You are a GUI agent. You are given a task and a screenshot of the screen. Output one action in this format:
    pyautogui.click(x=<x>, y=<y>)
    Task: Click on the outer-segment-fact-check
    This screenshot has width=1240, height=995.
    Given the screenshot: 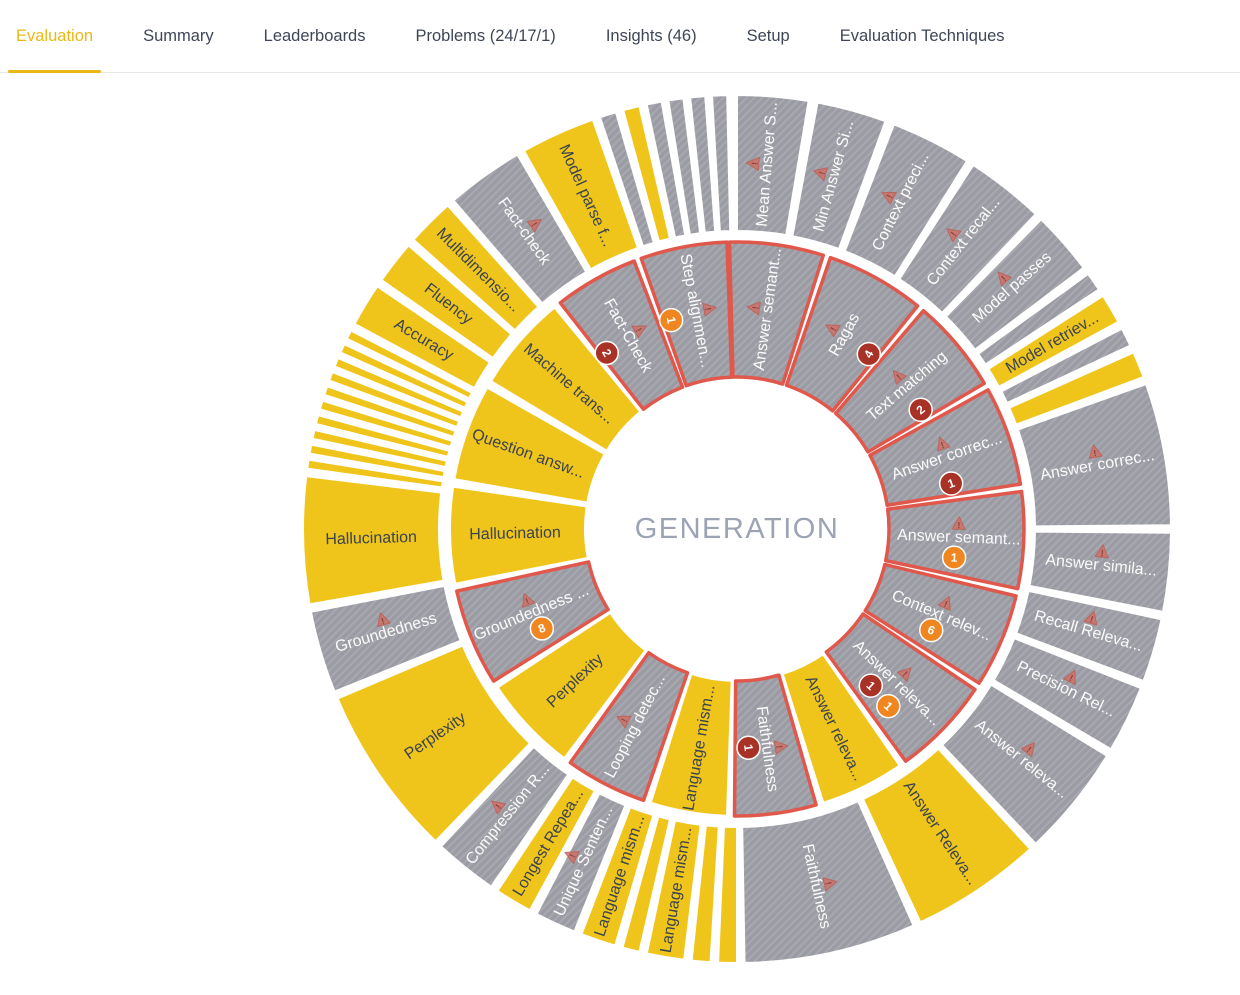 What is the action you would take?
    pyautogui.click(x=520, y=229)
    